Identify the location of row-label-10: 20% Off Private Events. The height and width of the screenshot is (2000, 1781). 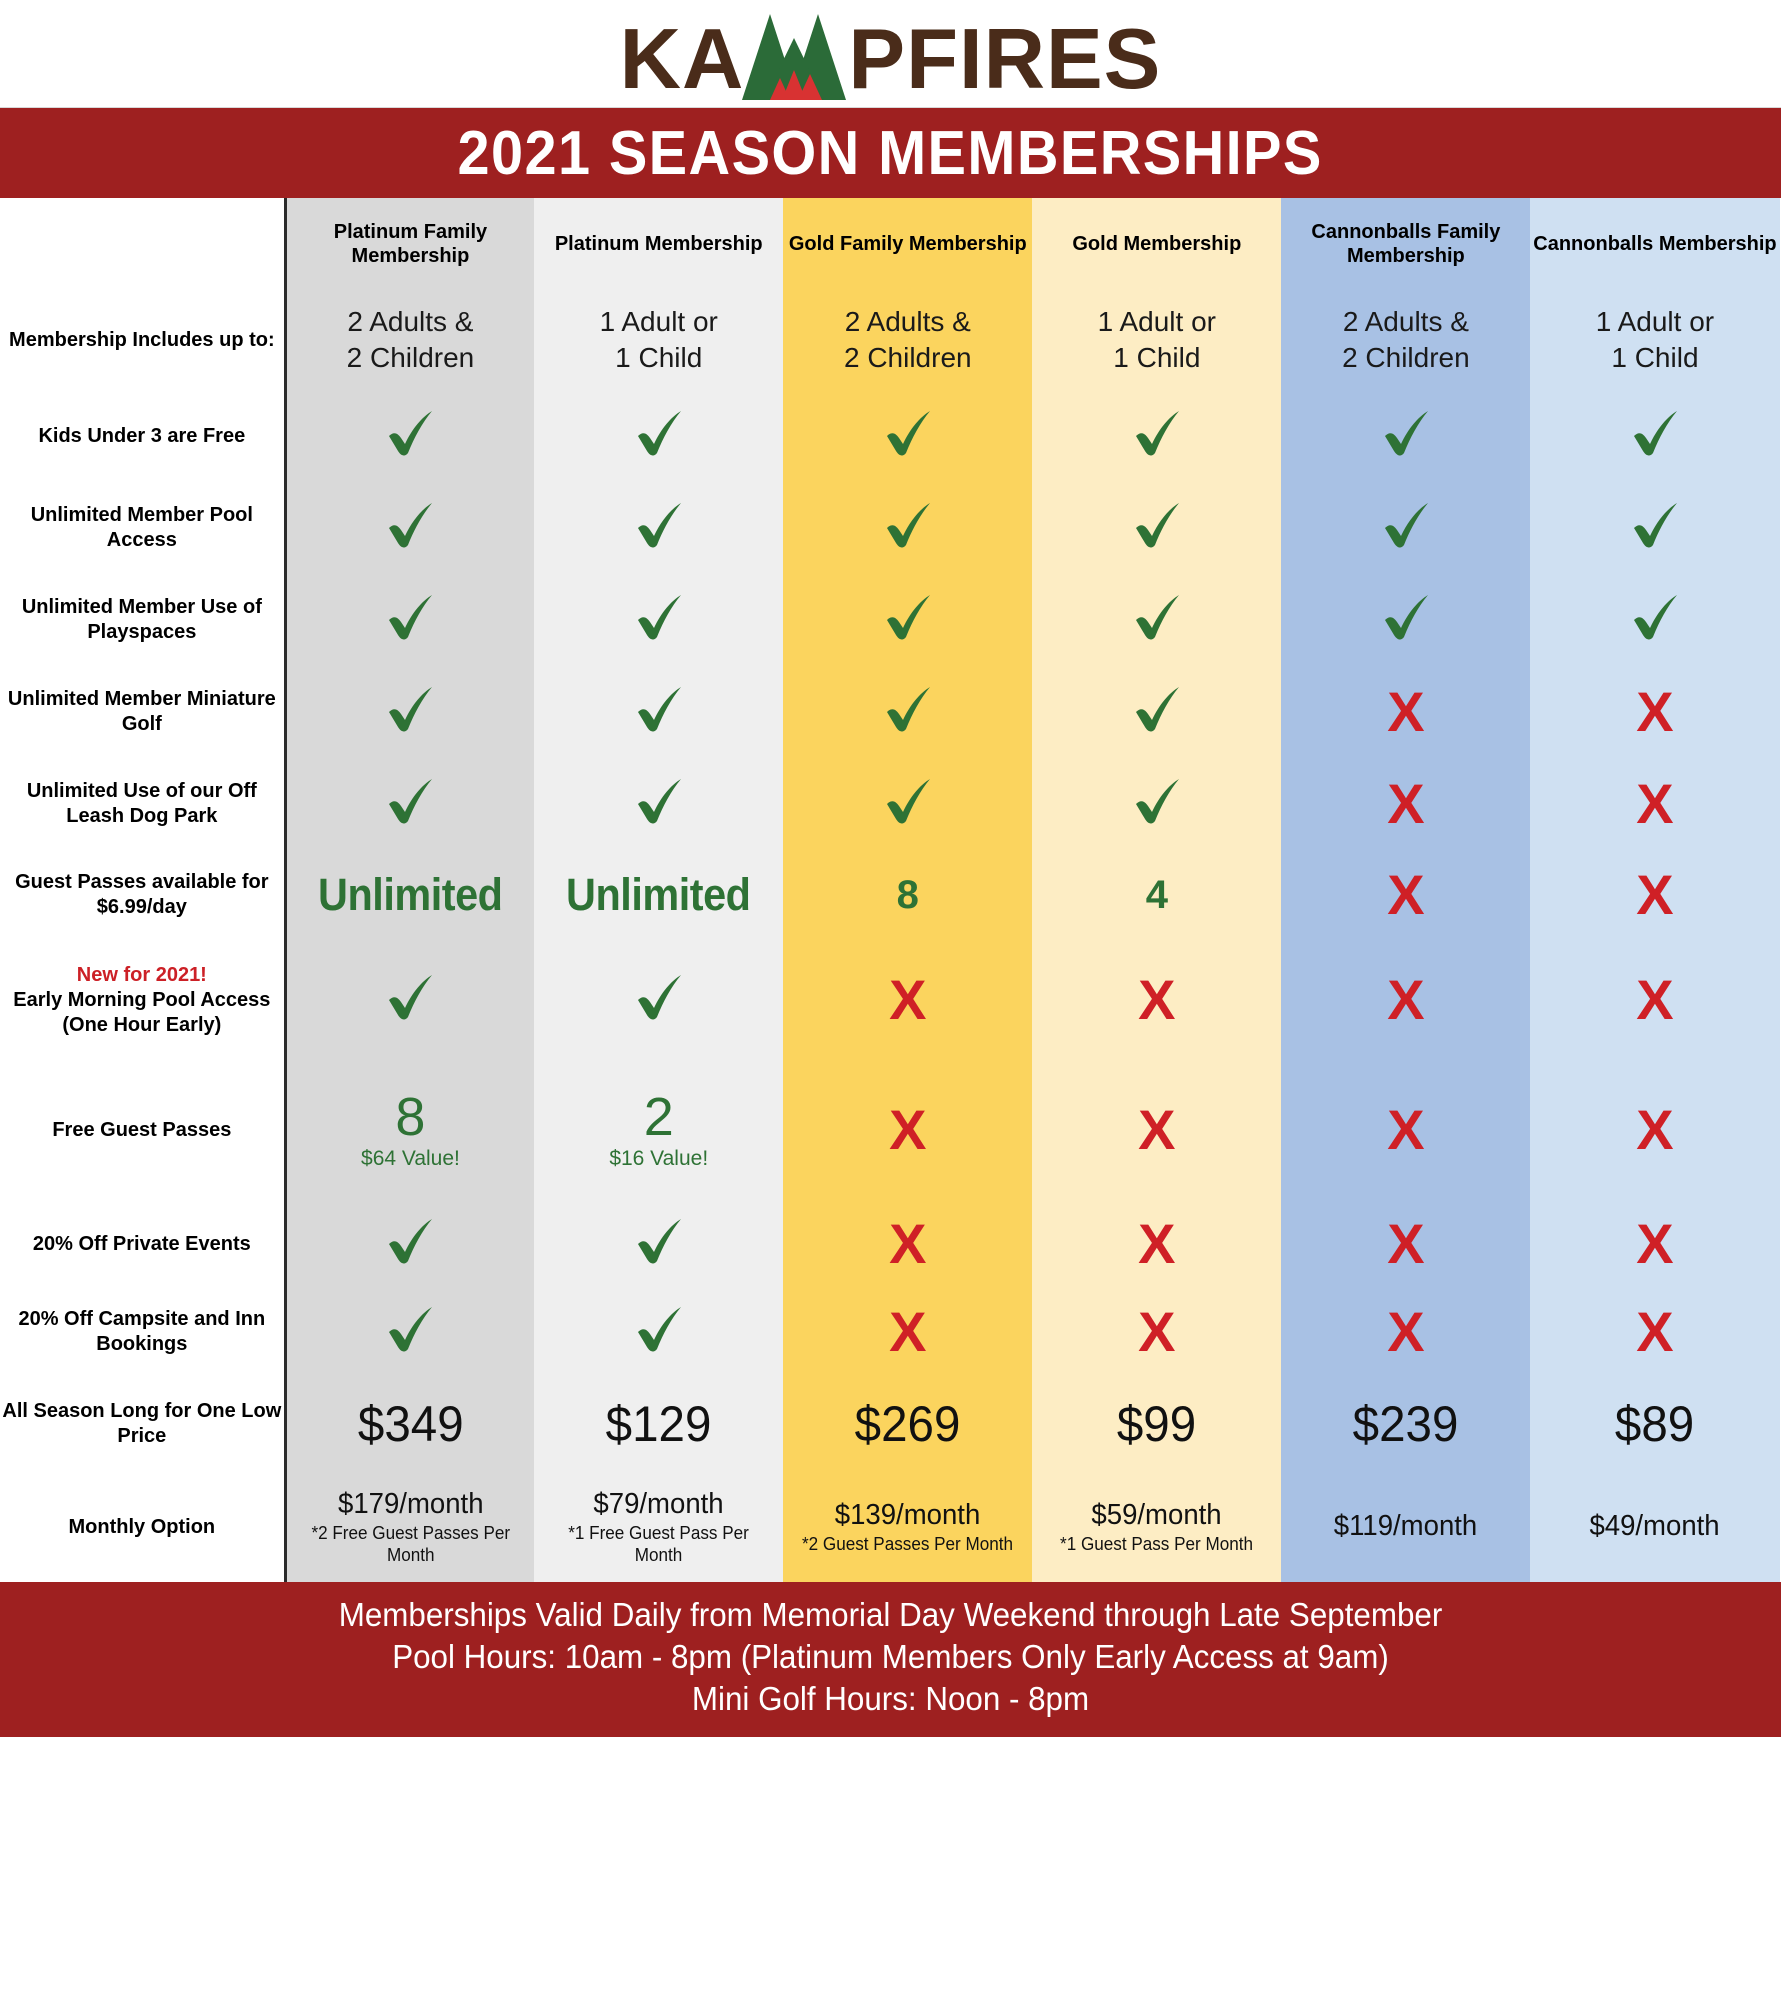
(143, 1244).